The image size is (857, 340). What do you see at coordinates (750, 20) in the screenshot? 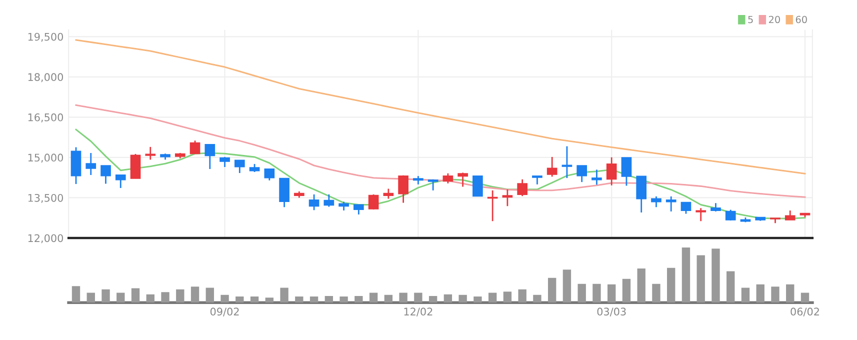
I see `legend-label: 5` at bounding box center [750, 20].